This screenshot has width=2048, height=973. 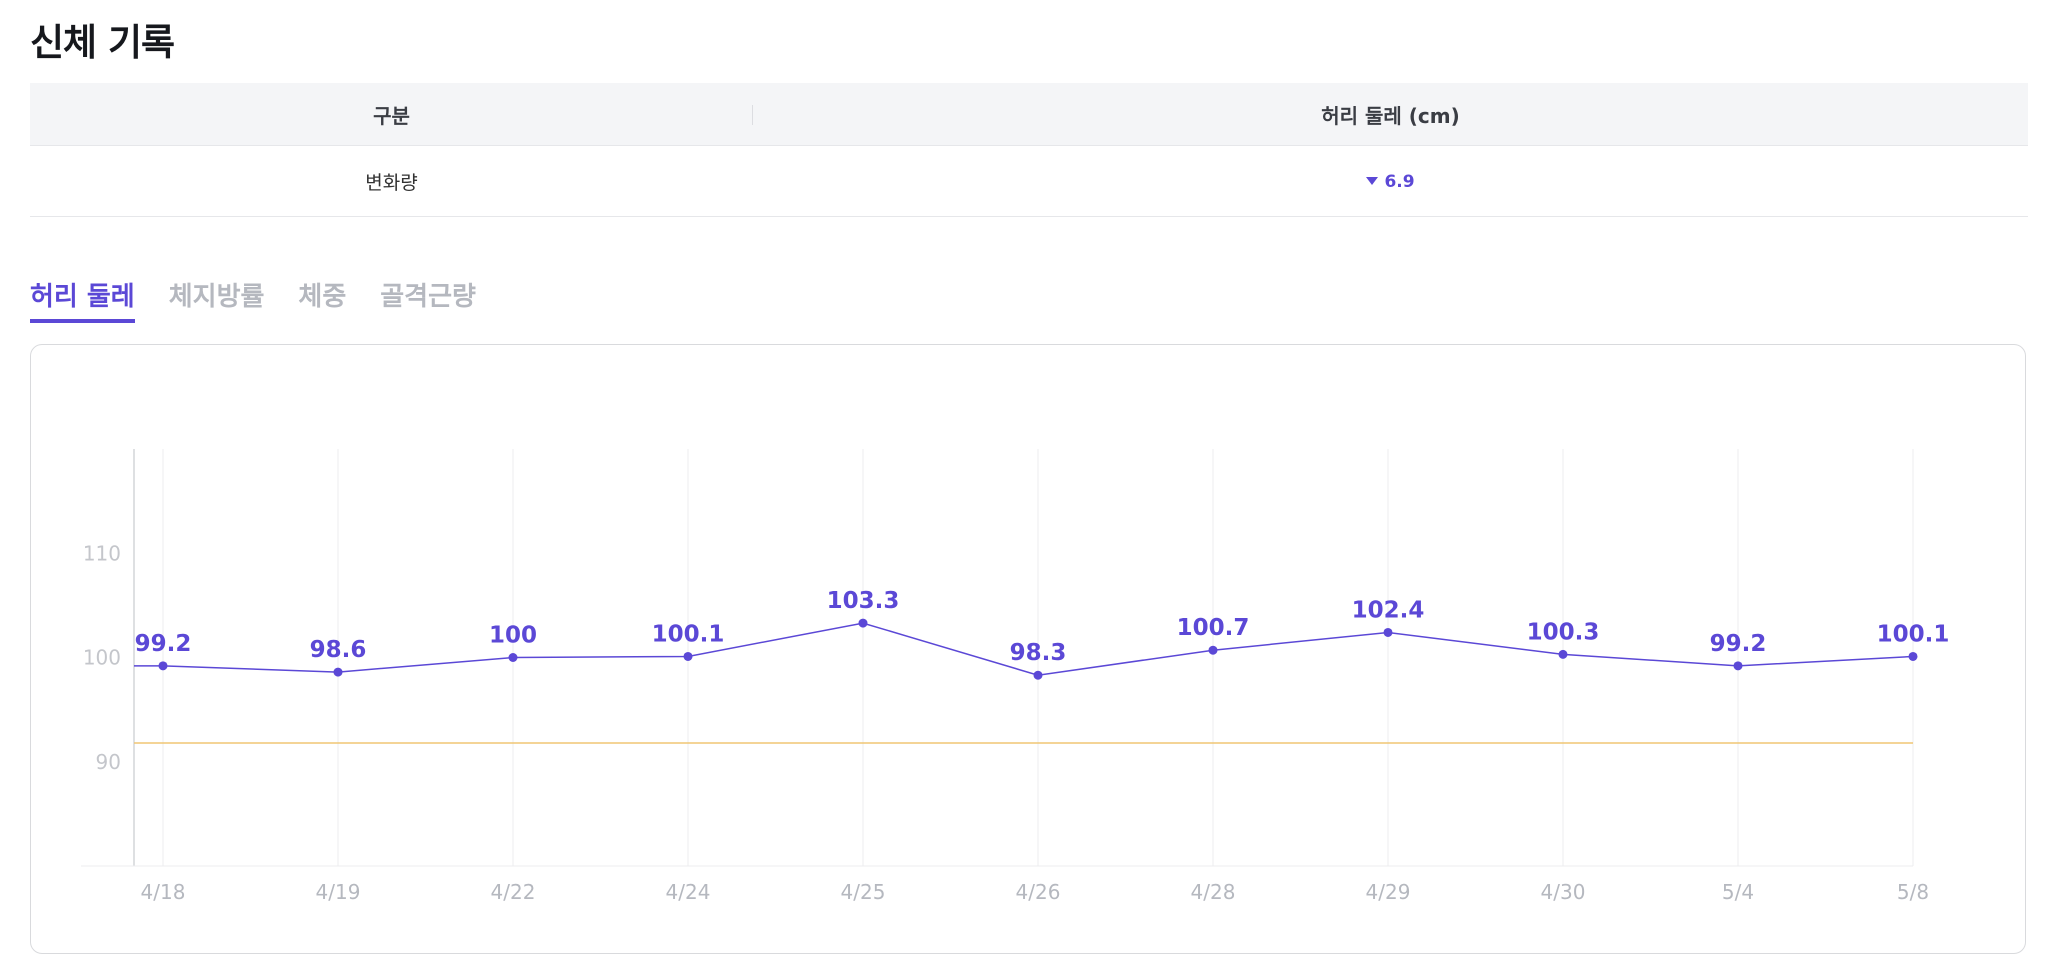 What do you see at coordinates (1038, 892) in the screenshot?
I see `x-tick-label: 4/26` at bounding box center [1038, 892].